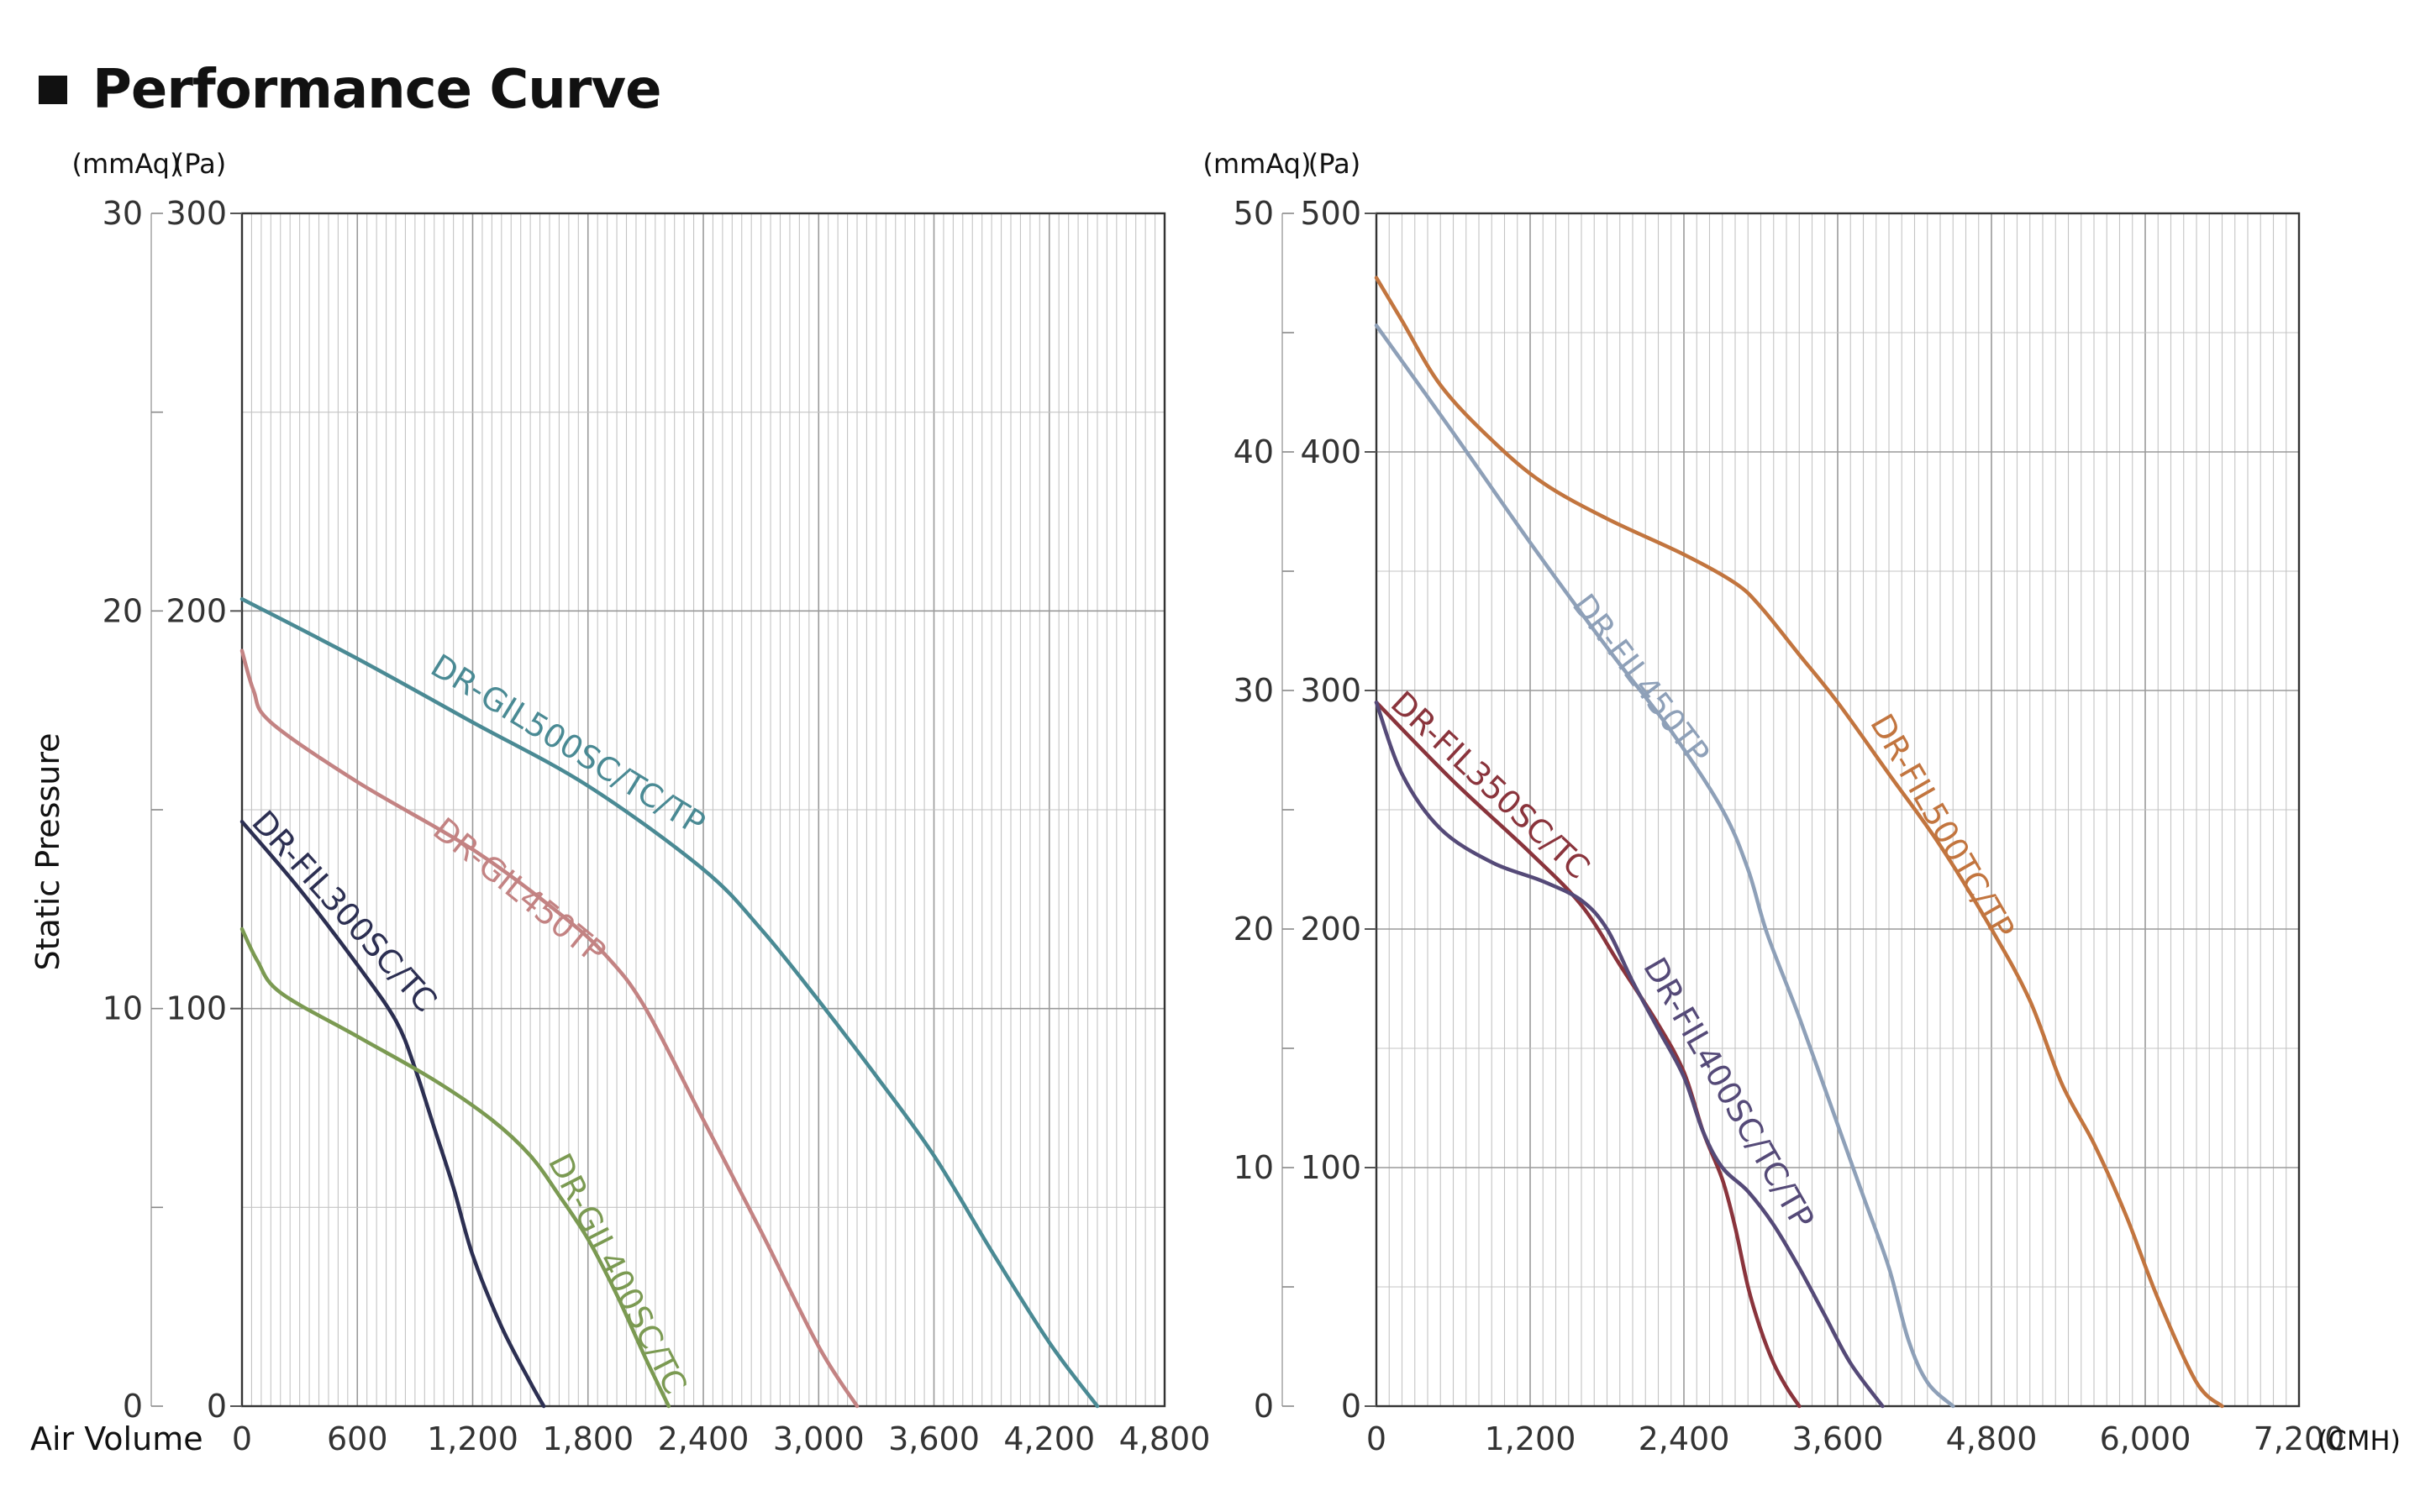 The image size is (2420, 1512). I want to click on series-label: DR-FIL450TP, so click(1641, 679).